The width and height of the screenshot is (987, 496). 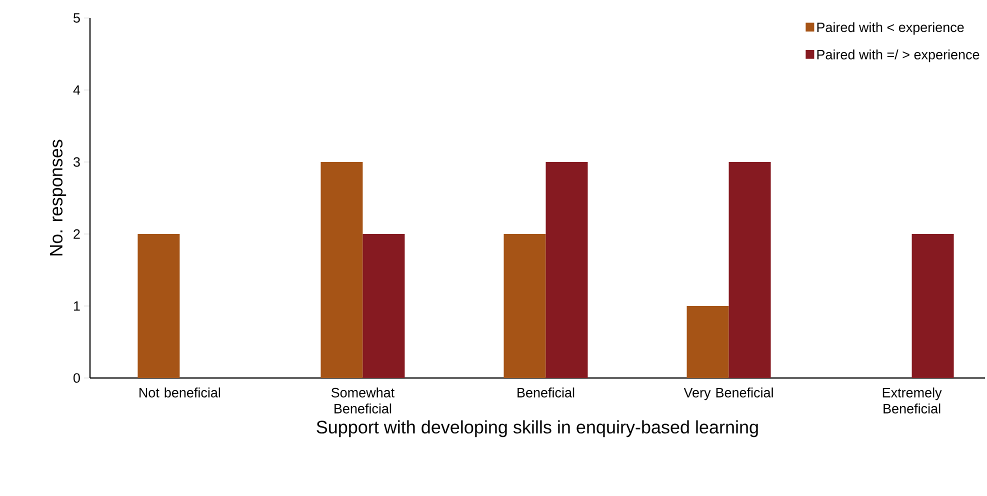 What do you see at coordinates (912, 401) in the screenshot?
I see `x-tick-label: Extremely Beneficial` at bounding box center [912, 401].